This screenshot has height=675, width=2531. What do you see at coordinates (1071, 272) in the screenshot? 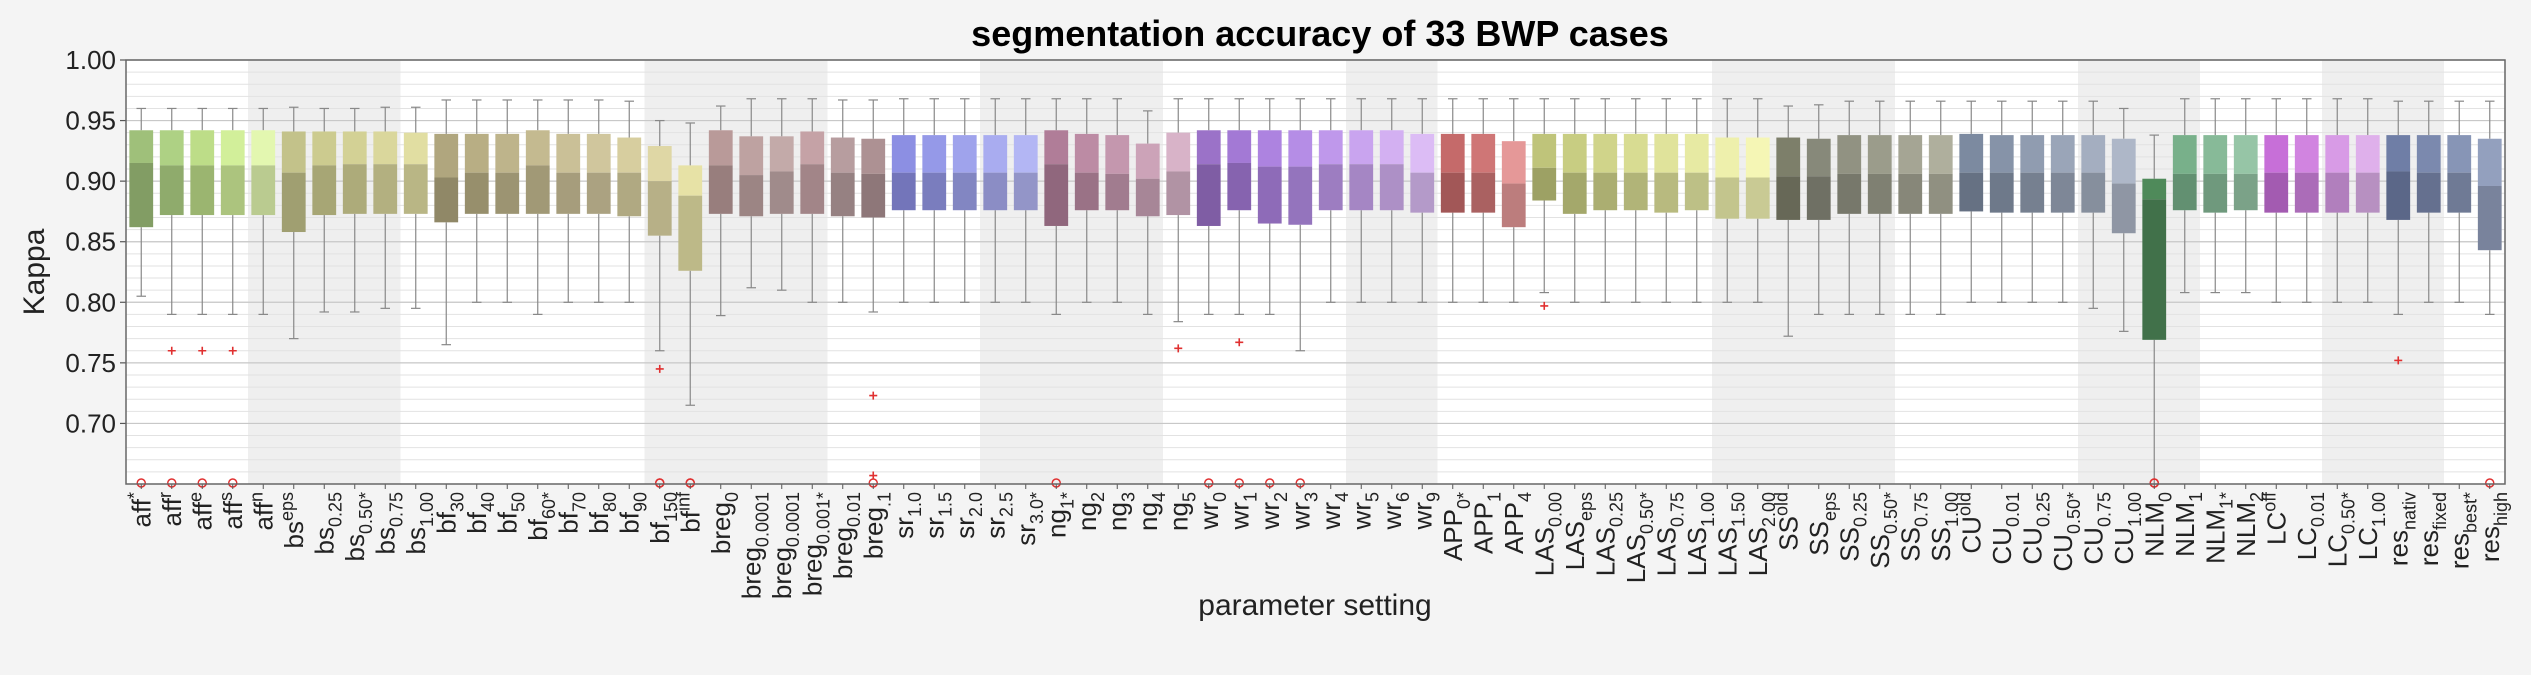
I see `group-band` at bounding box center [1071, 272].